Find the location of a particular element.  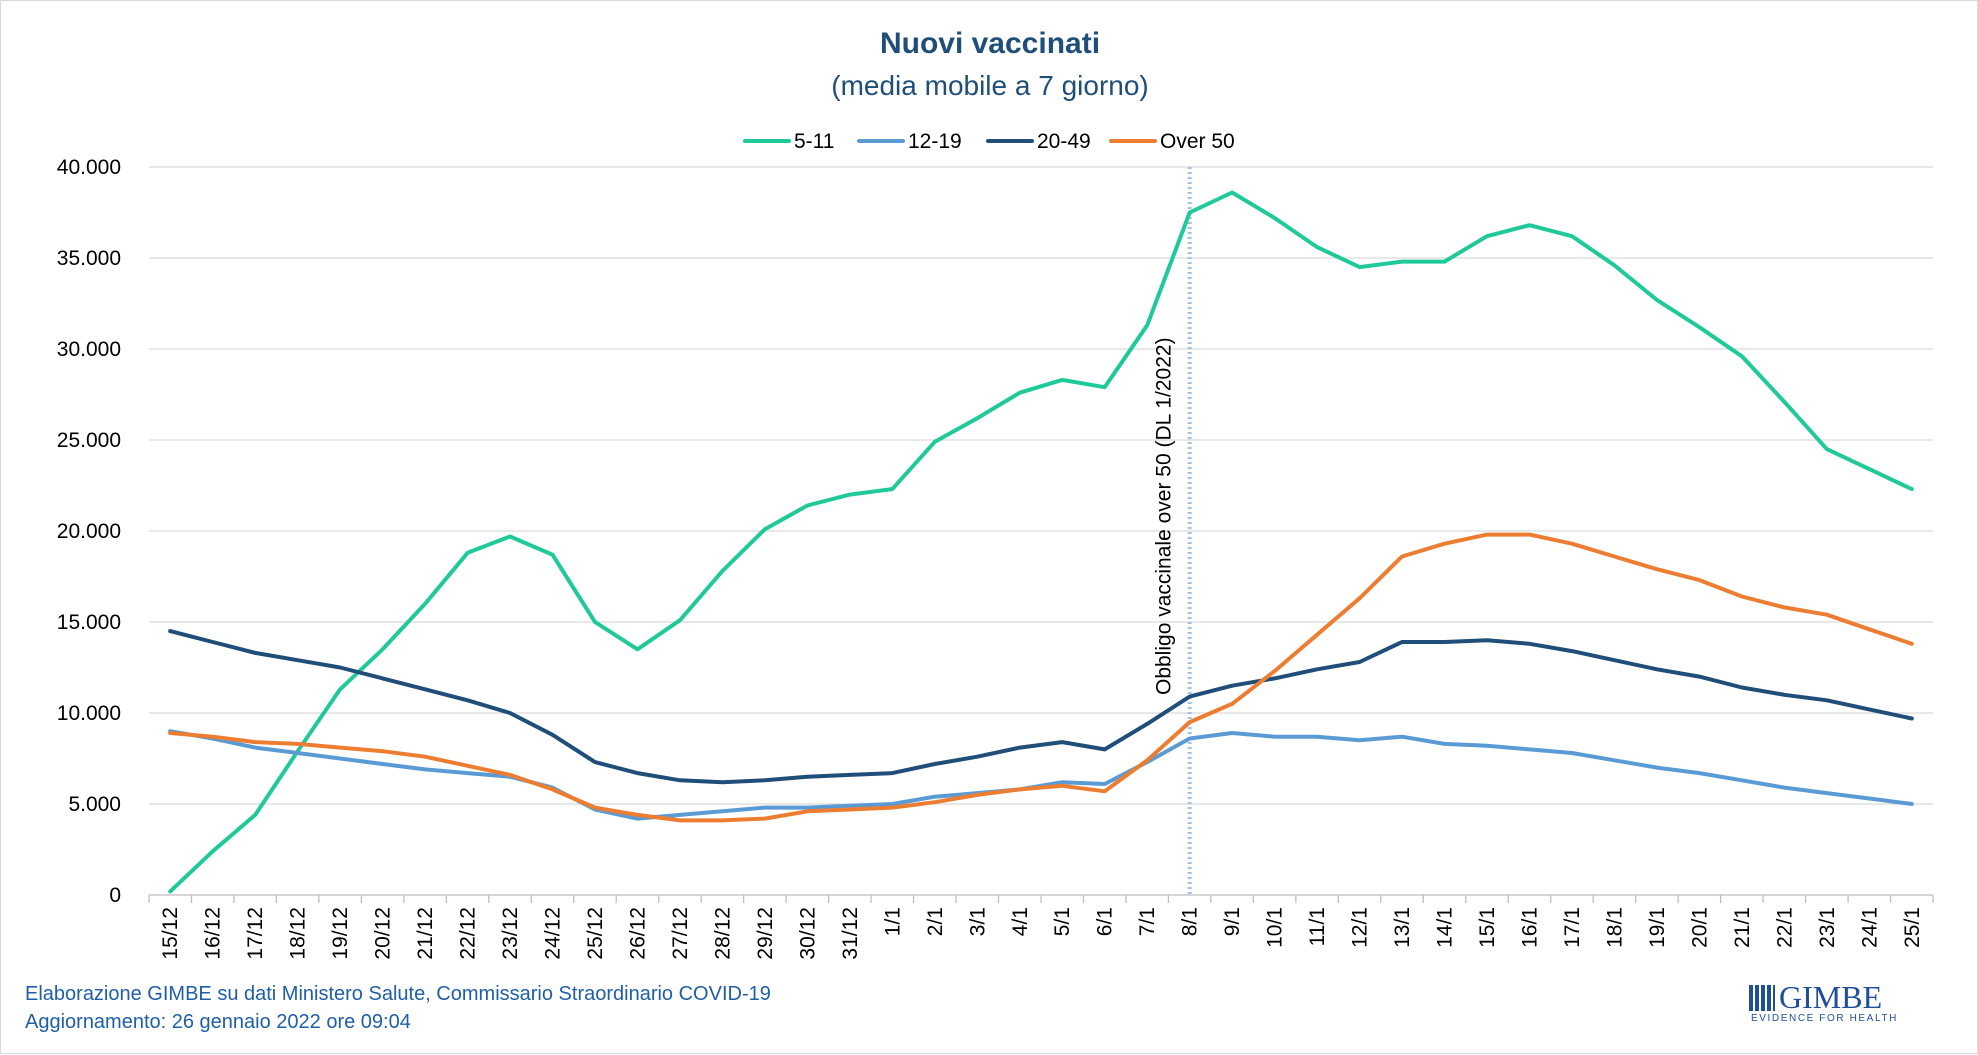

y-tick-label: 30.000 is located at coordinates (89, 349).